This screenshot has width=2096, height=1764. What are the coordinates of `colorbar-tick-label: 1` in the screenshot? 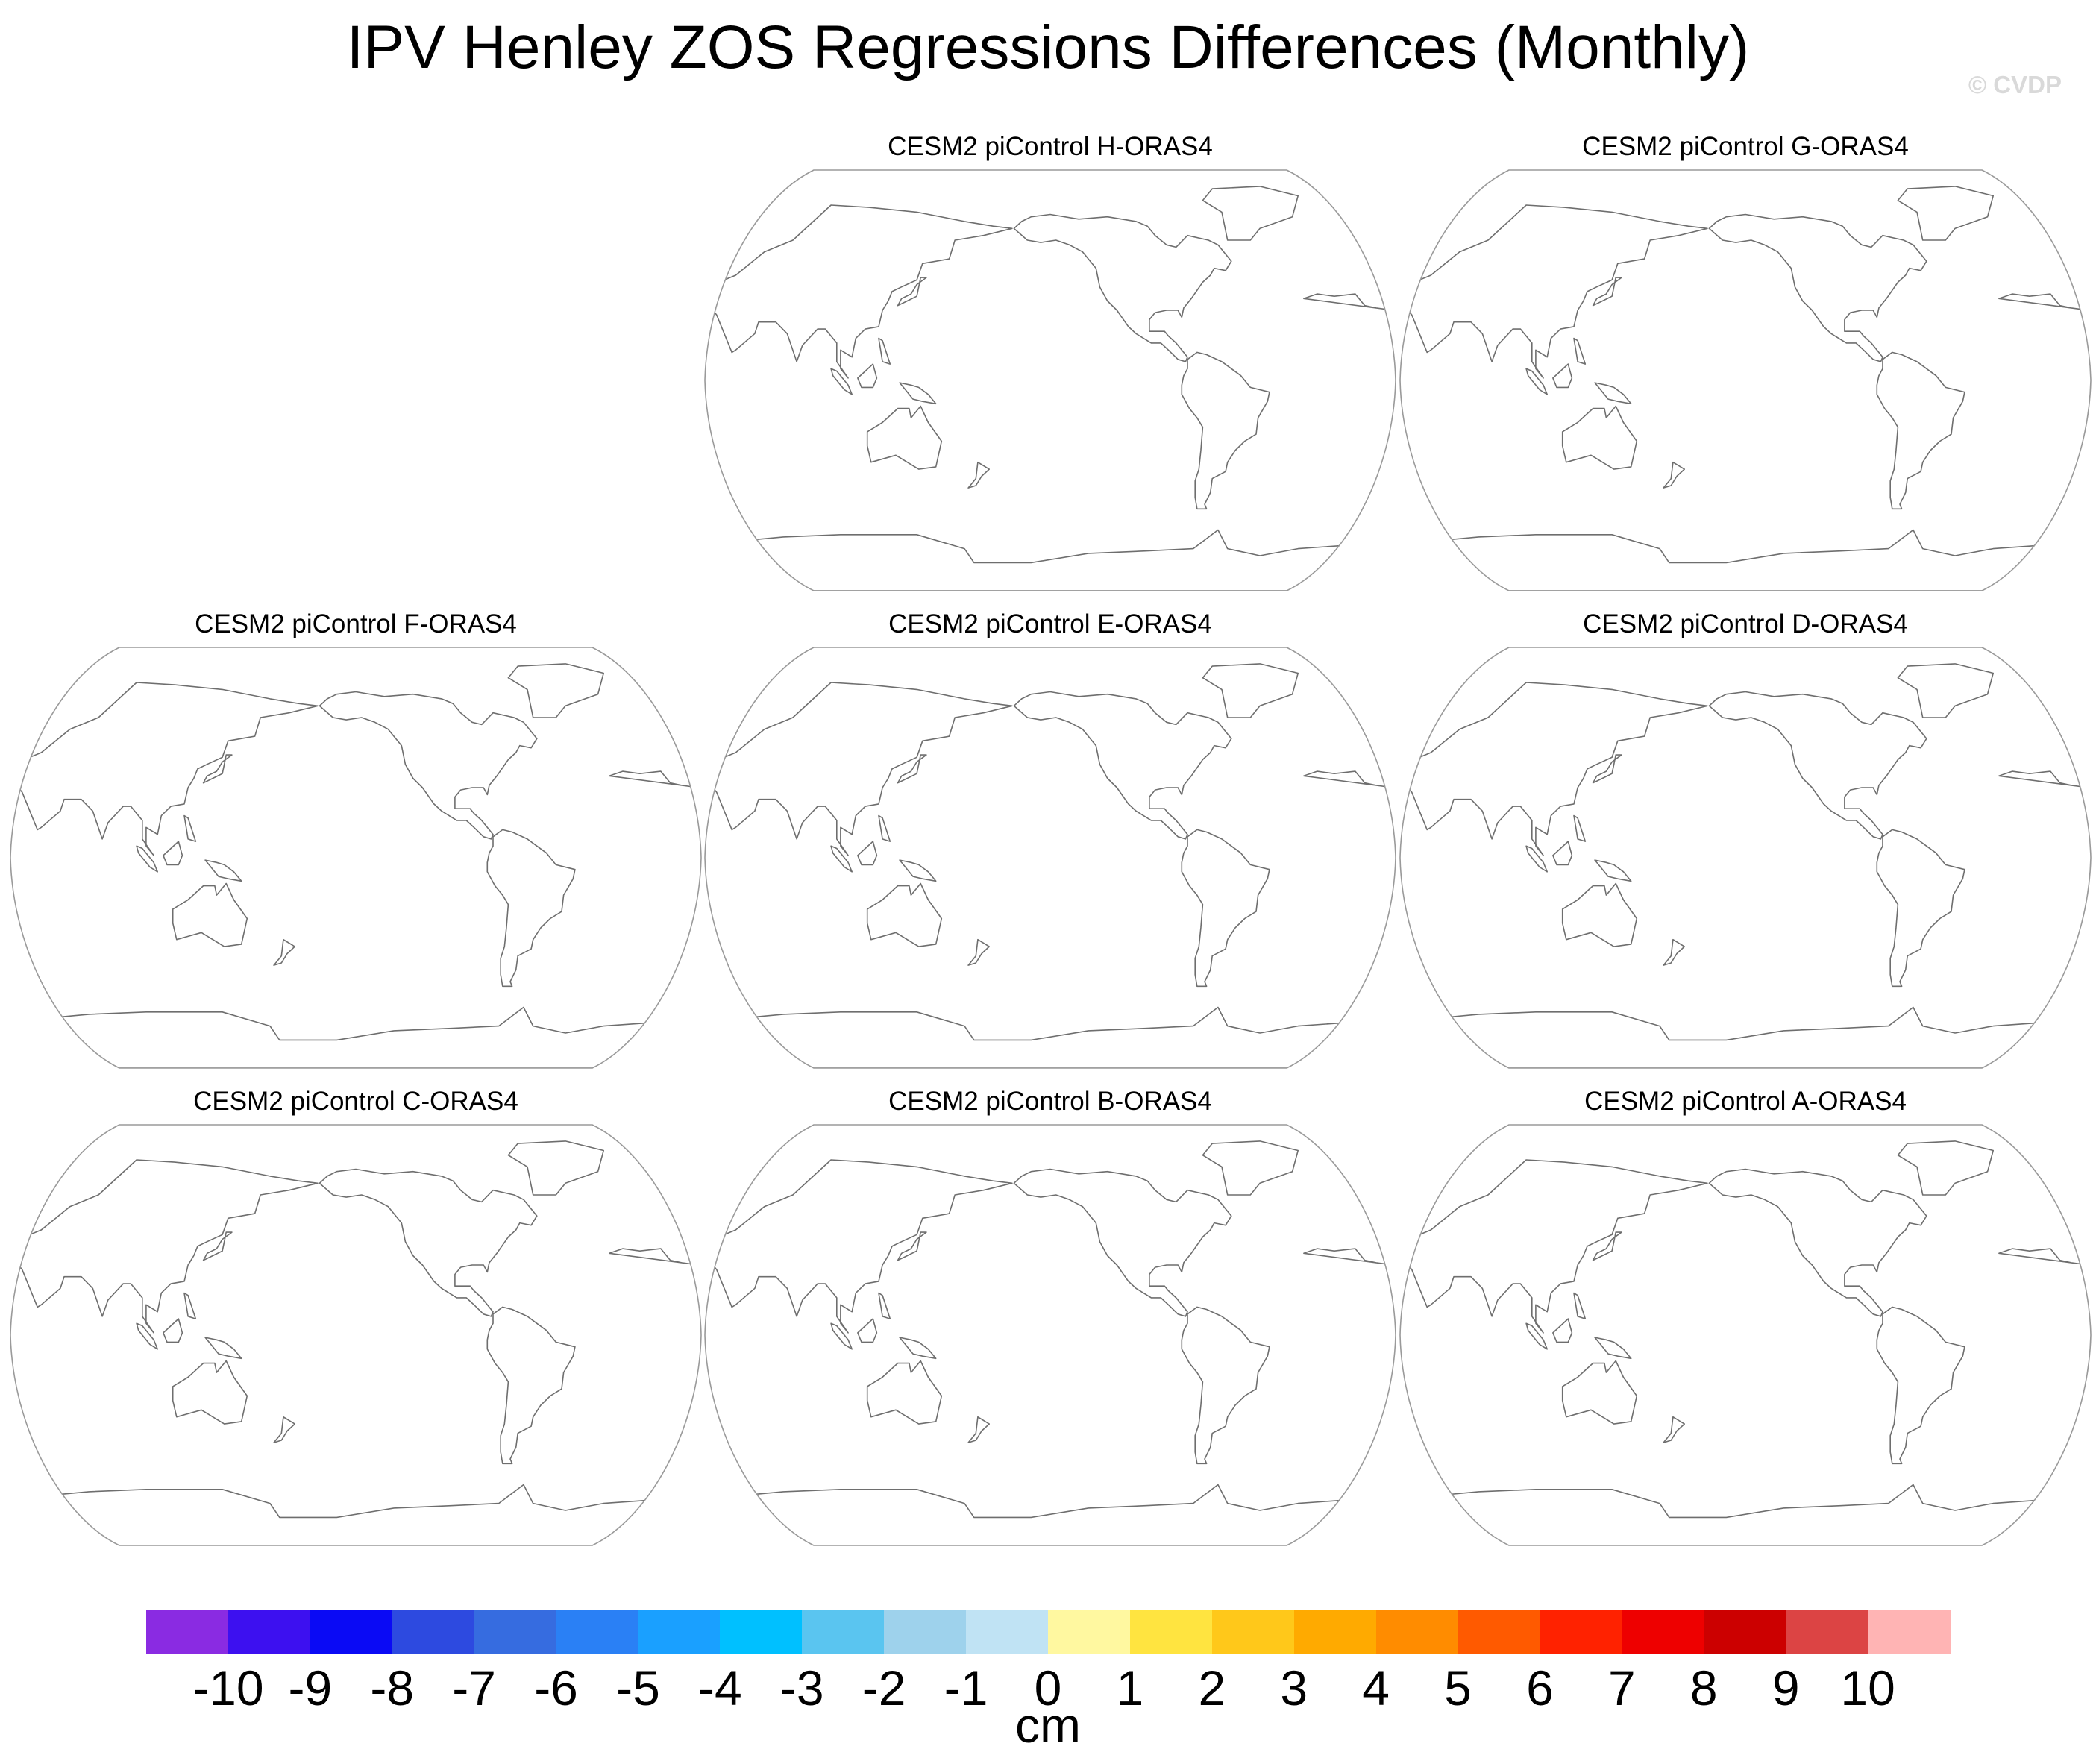 It's located at (1130, 1688).